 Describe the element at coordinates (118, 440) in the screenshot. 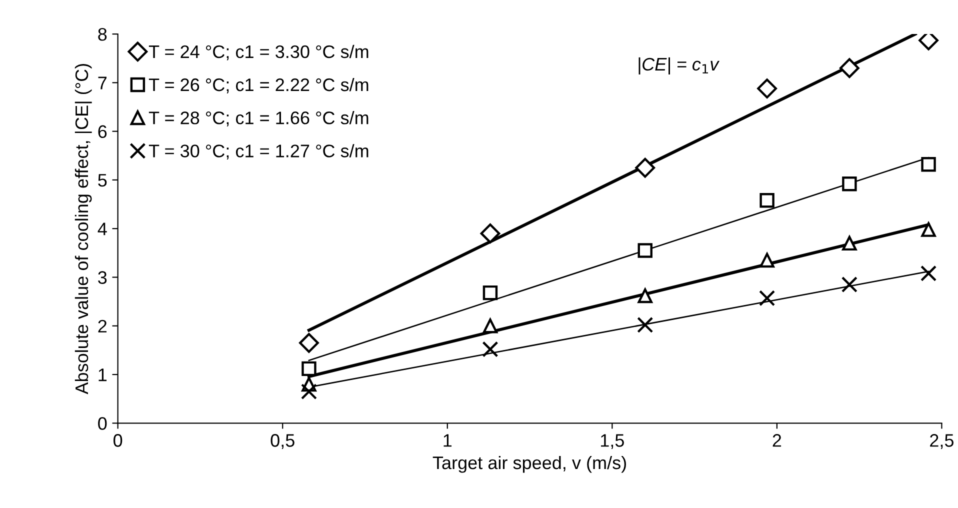

I see `x-tick-label: 0` at that location.